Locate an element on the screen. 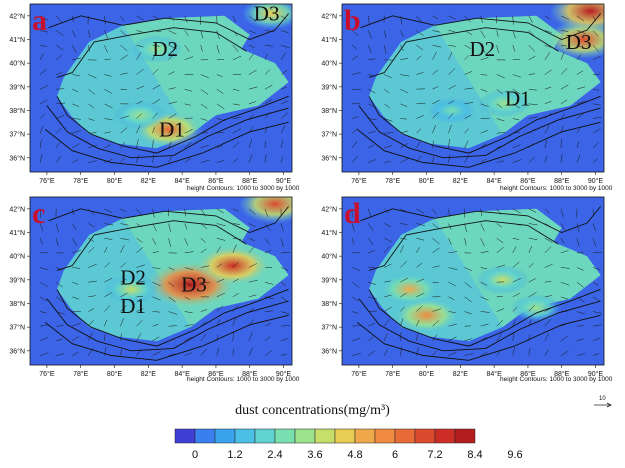 This screenshot has width=625, height=468. y-tick-label: 42°N is located at coordinates (17, 16).